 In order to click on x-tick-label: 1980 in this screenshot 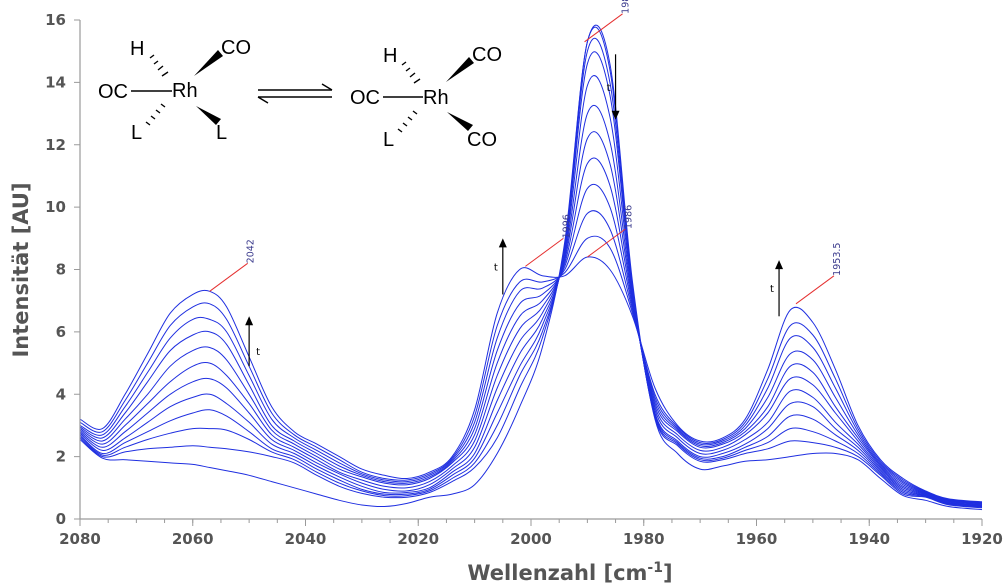, I will do `click(644, 539)`.